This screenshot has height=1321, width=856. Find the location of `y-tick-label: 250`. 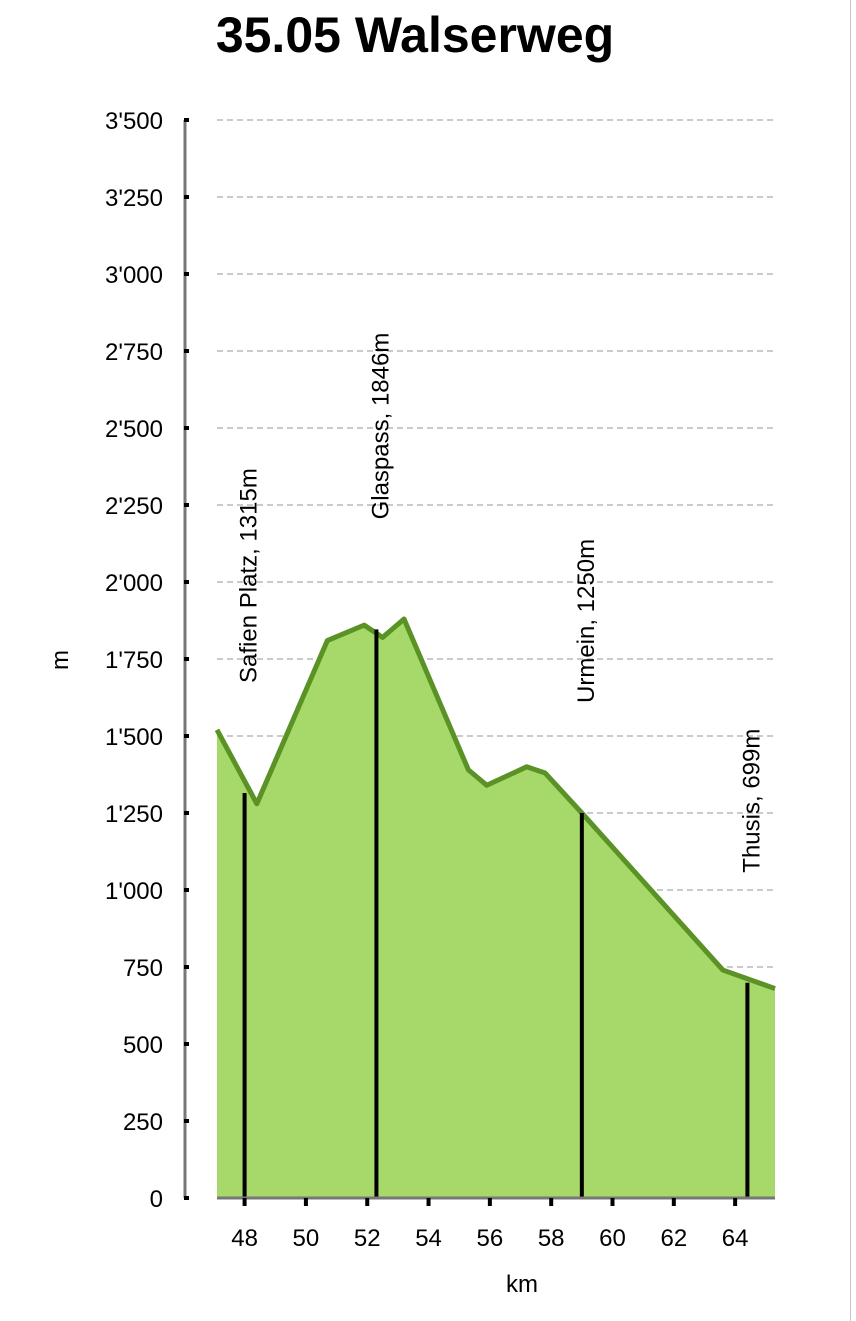

y-tick-label: 250 is located at coordinates (143, 1122).